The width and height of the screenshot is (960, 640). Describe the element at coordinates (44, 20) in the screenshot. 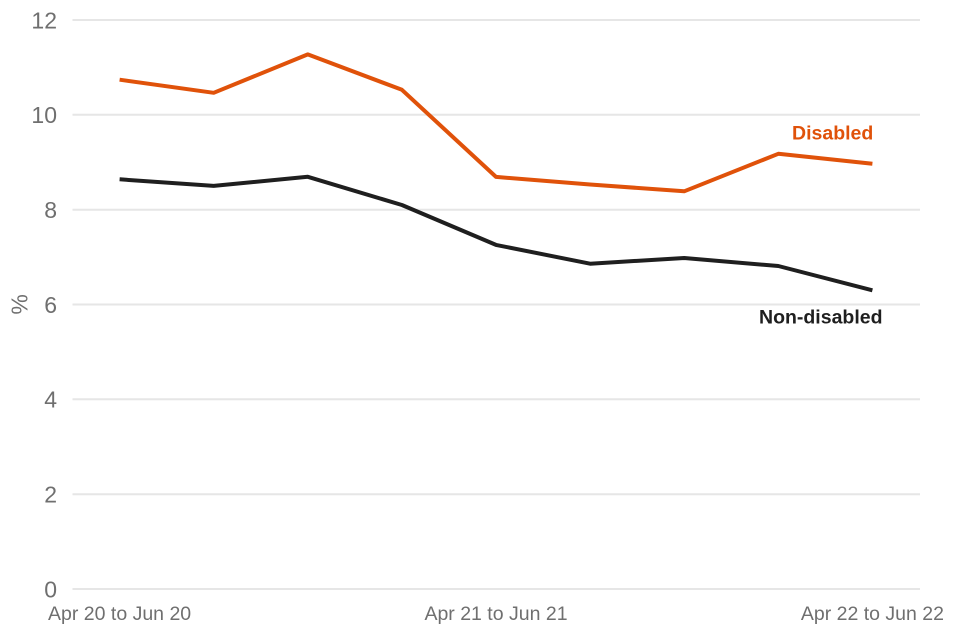

I see `svg-text: 12` at that location.